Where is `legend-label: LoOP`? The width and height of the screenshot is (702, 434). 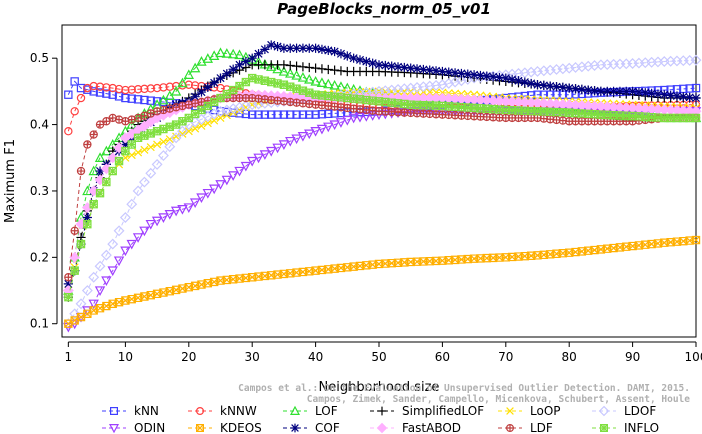 legend-label: LoOP is located at coordinates (545, 411).